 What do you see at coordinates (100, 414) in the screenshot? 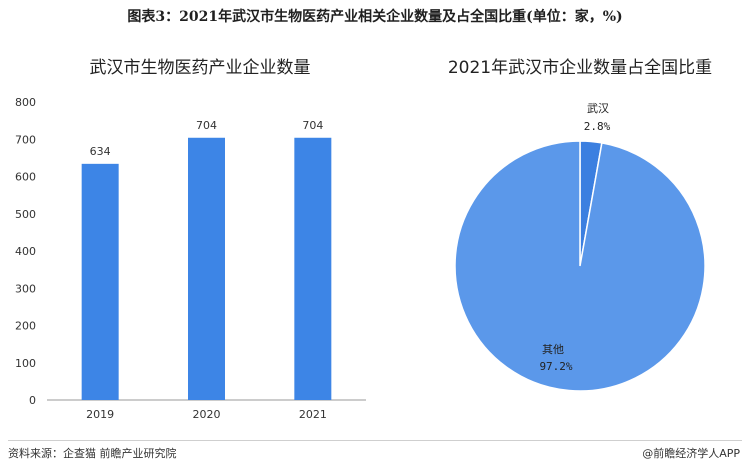
I see `x-tick-label: 2019` at bounding box center [100, 414].